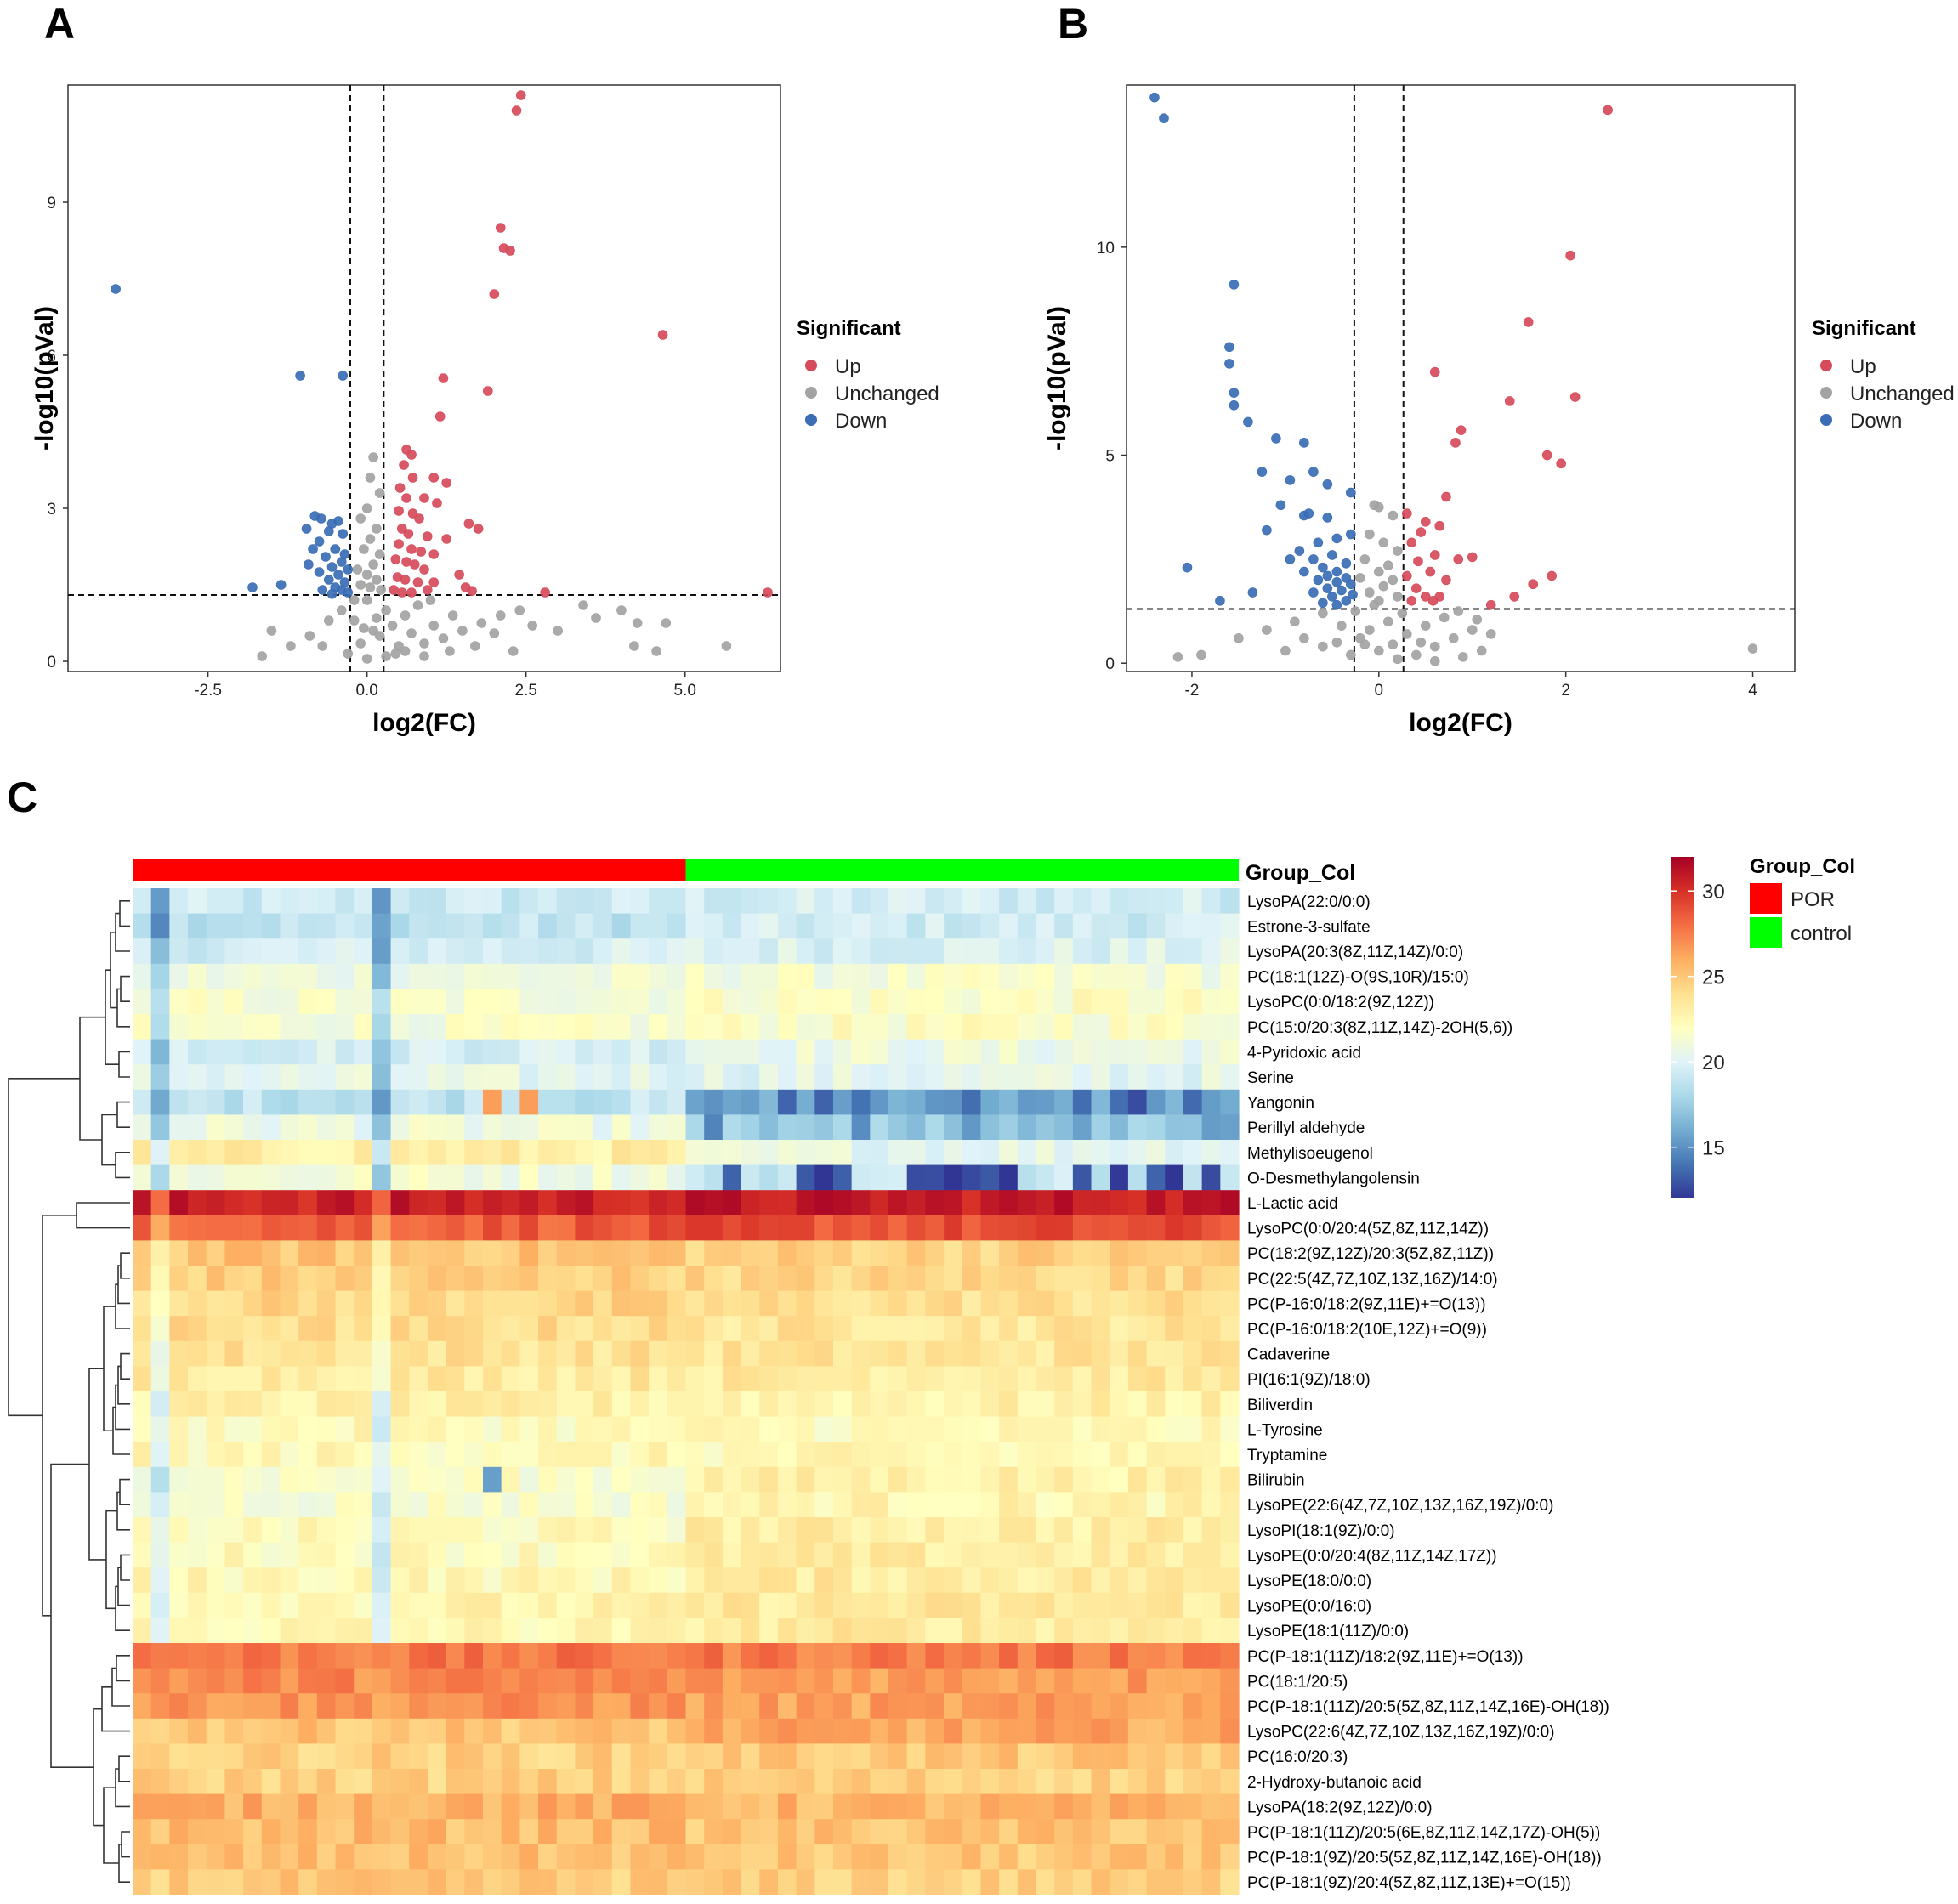 Image resolution: width=1958 pixels, height=1904 pixels. What do you see at coordinates (848, 366) in the screenshot?
I see `legend-label-up-a: Up` at bounding box center [848, 366].